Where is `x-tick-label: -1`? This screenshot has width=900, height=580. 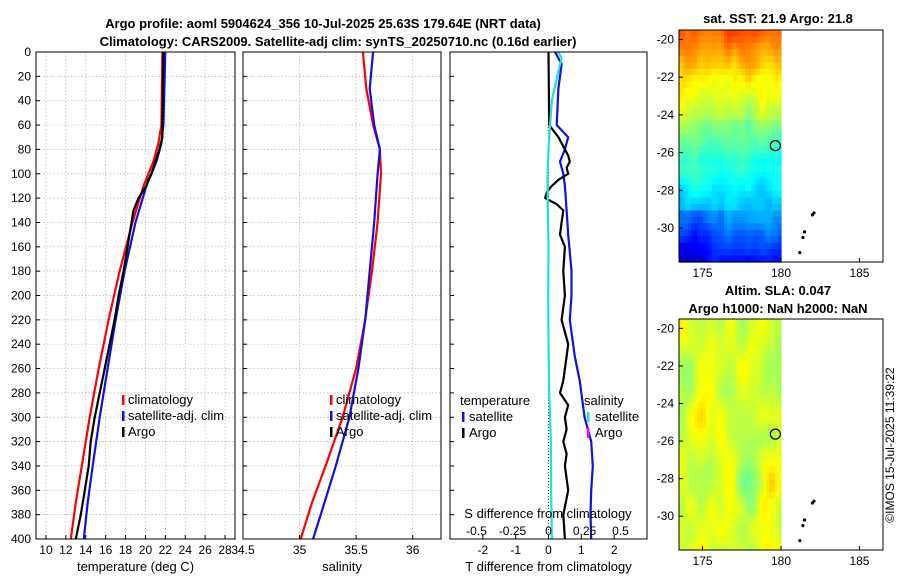 x-tick-label: -1 is located at coordinates (515, 550).